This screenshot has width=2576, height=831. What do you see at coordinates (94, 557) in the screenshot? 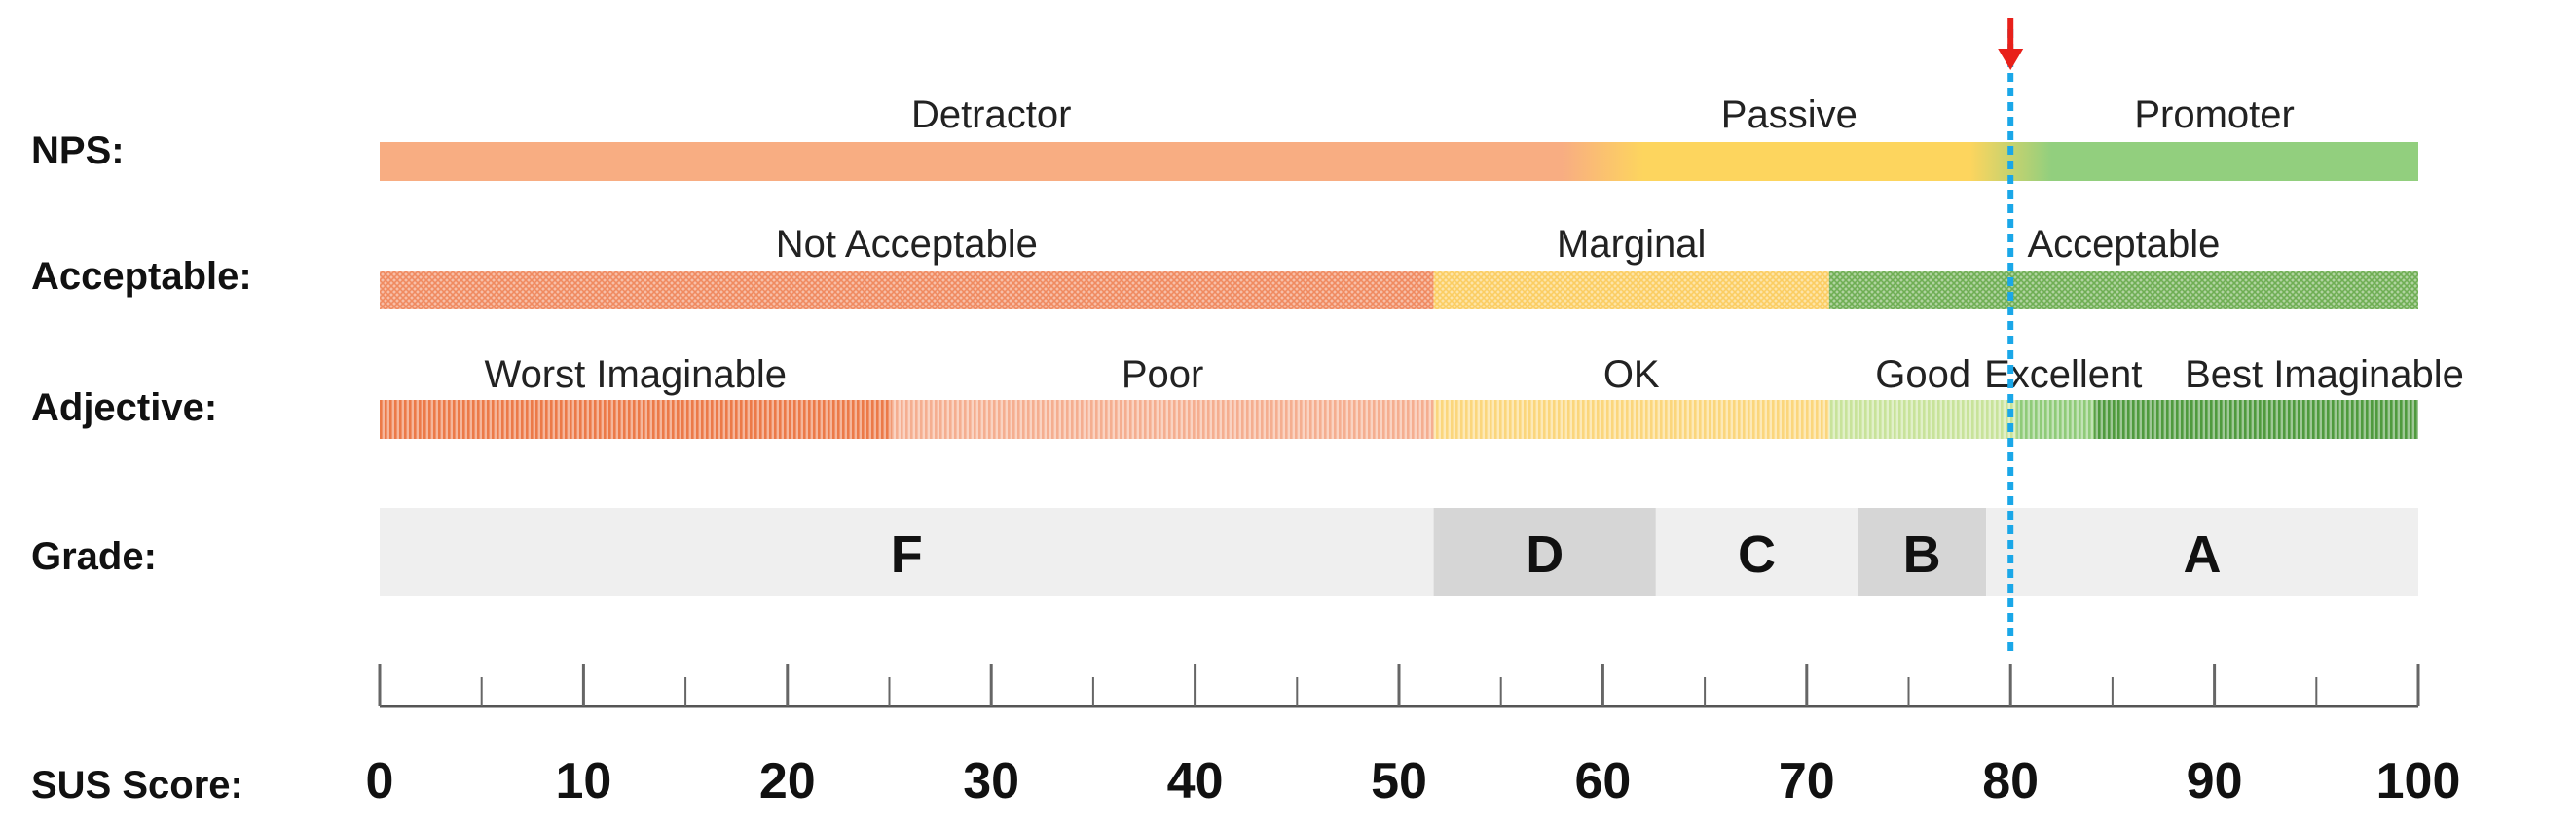
I see `row-label-grade: Grade:` at bounding box center [94, 557].